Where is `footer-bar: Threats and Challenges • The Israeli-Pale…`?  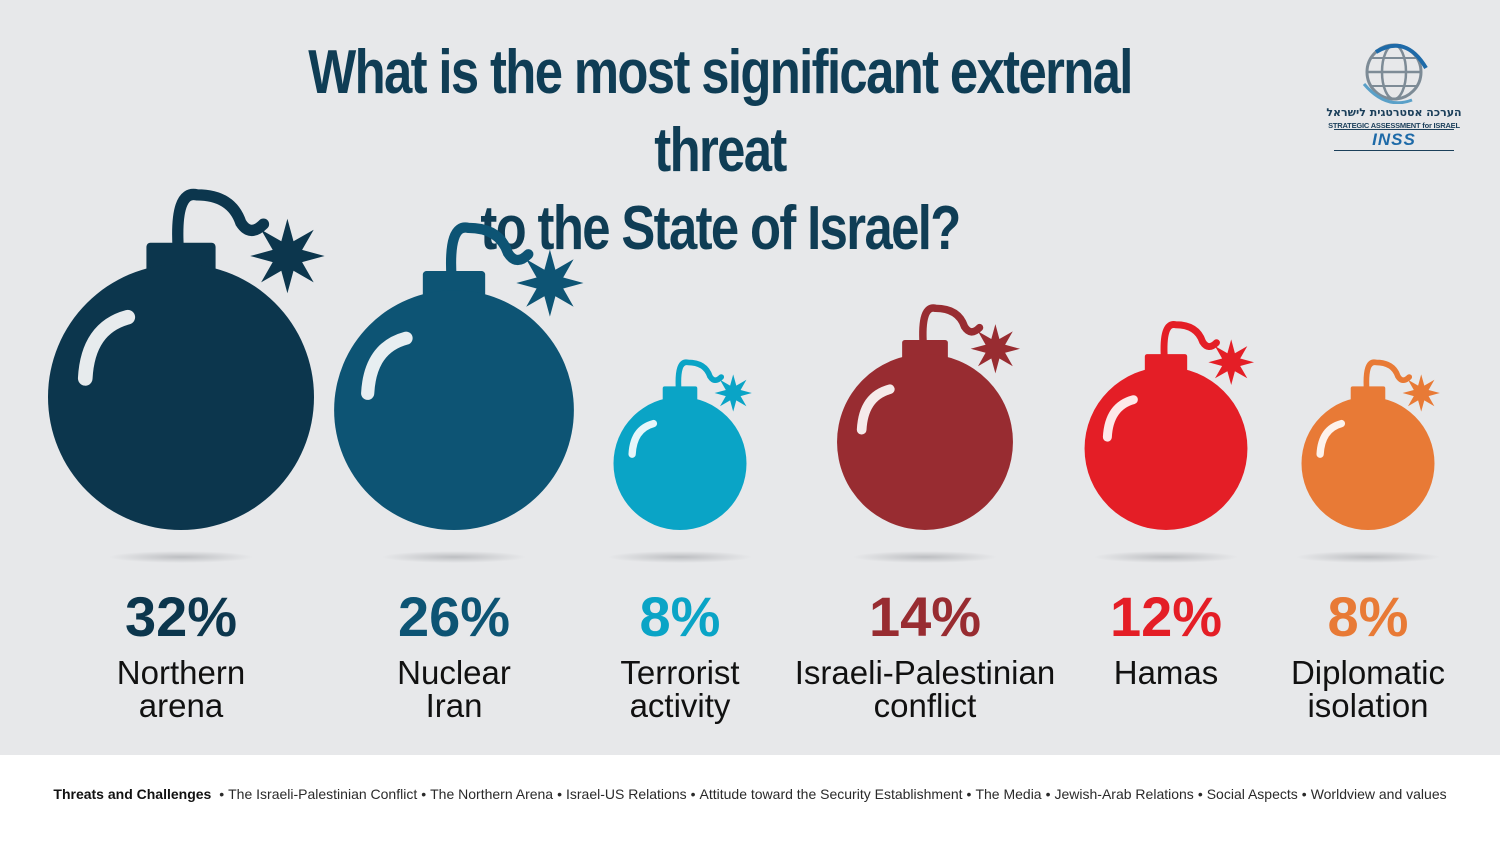
footer-bar: Threats and Challenges • The Israeli-Pale… is located at coordinates (750, 799).